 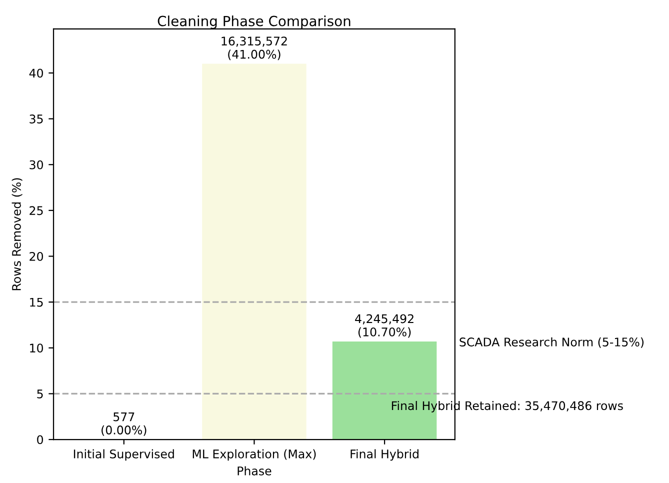 I want to click on y-tick-label: 40, so click(x=36, y=73).